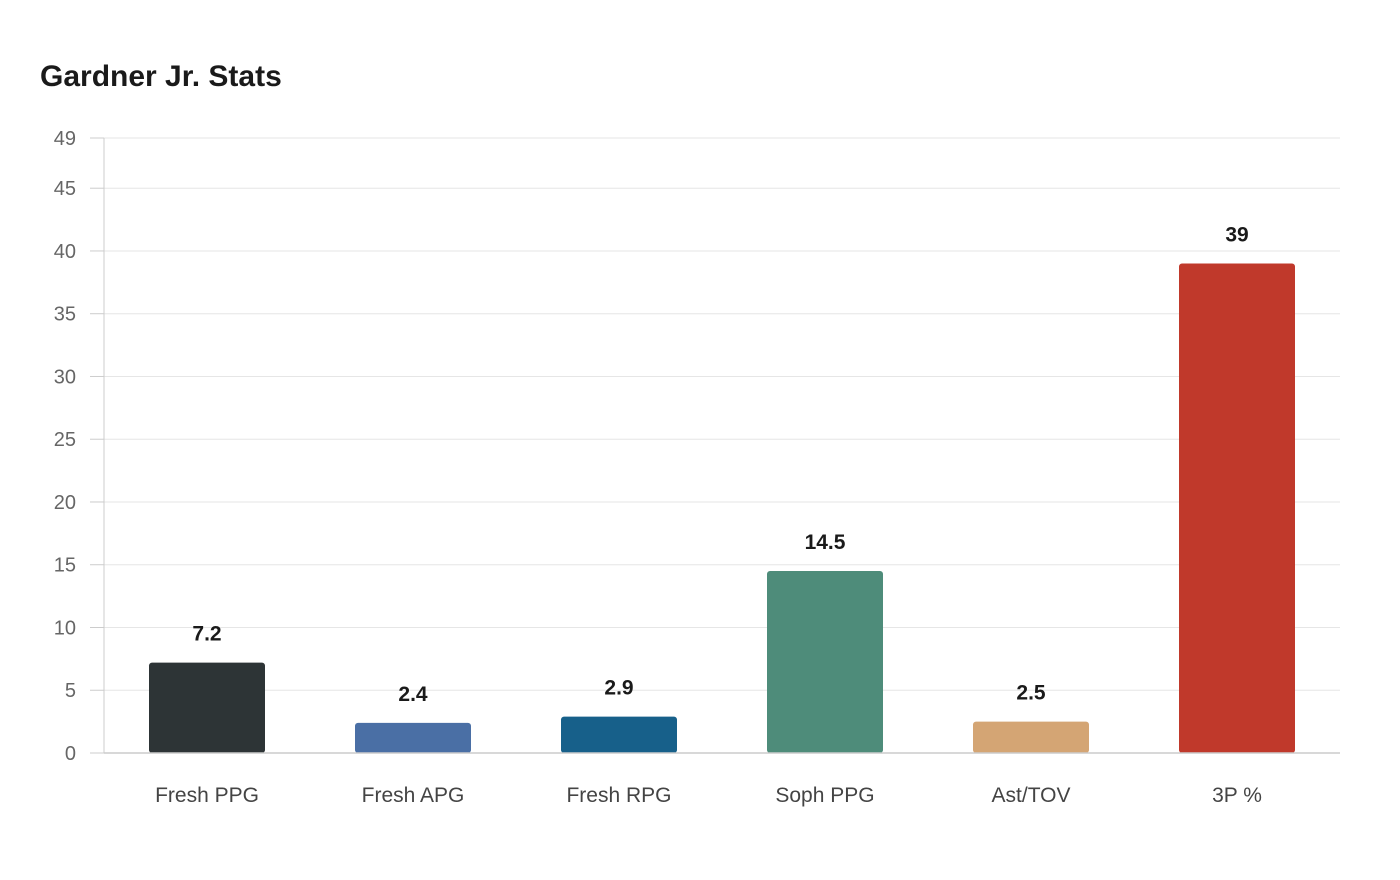 Image resolution: width=1400 pixels, height=880 pixels. Describe the element at coordinates (65, 566) in the screenshot. I see `y-tick-label: 15` at that location.